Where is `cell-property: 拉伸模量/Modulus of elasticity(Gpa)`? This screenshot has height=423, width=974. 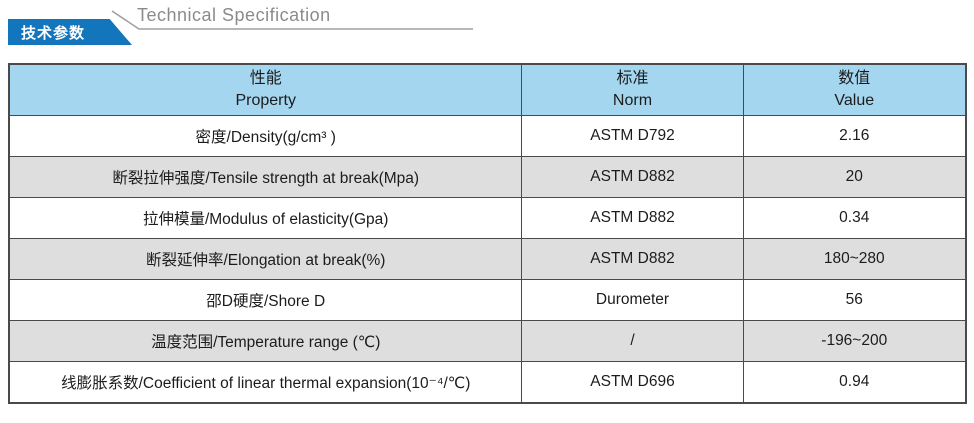 cell-property: 拉伸模量/Modulus of elasticity(Gpa) is located at coordinates (265, 218).